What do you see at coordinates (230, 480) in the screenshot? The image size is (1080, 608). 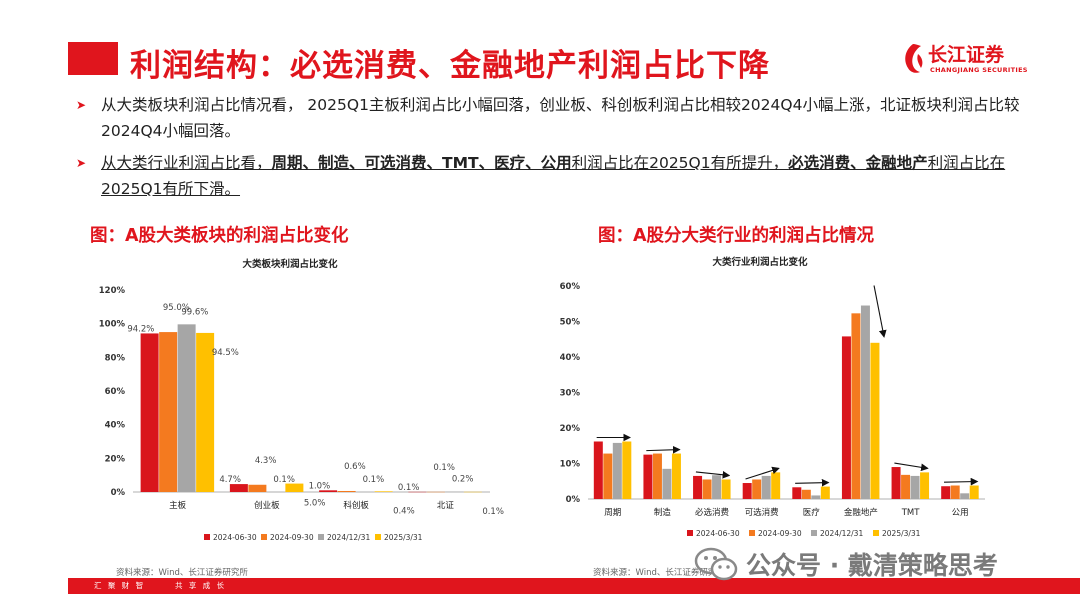 I see `data-label: 4.7%` at bounding box center [230, 480].